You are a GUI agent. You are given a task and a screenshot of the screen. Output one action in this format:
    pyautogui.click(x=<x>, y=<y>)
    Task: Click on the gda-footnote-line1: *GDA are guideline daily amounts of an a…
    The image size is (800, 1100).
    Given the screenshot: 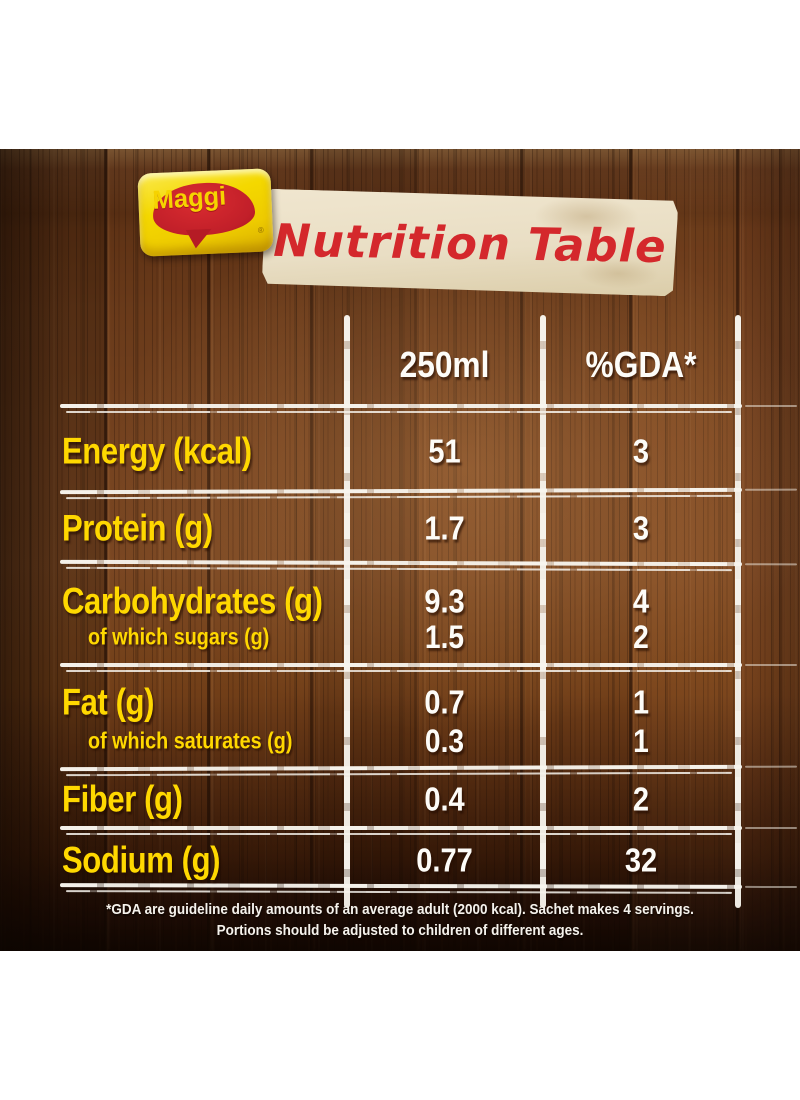 What is the action you would take?
    pyautogui.click(x=400, y=909)
    